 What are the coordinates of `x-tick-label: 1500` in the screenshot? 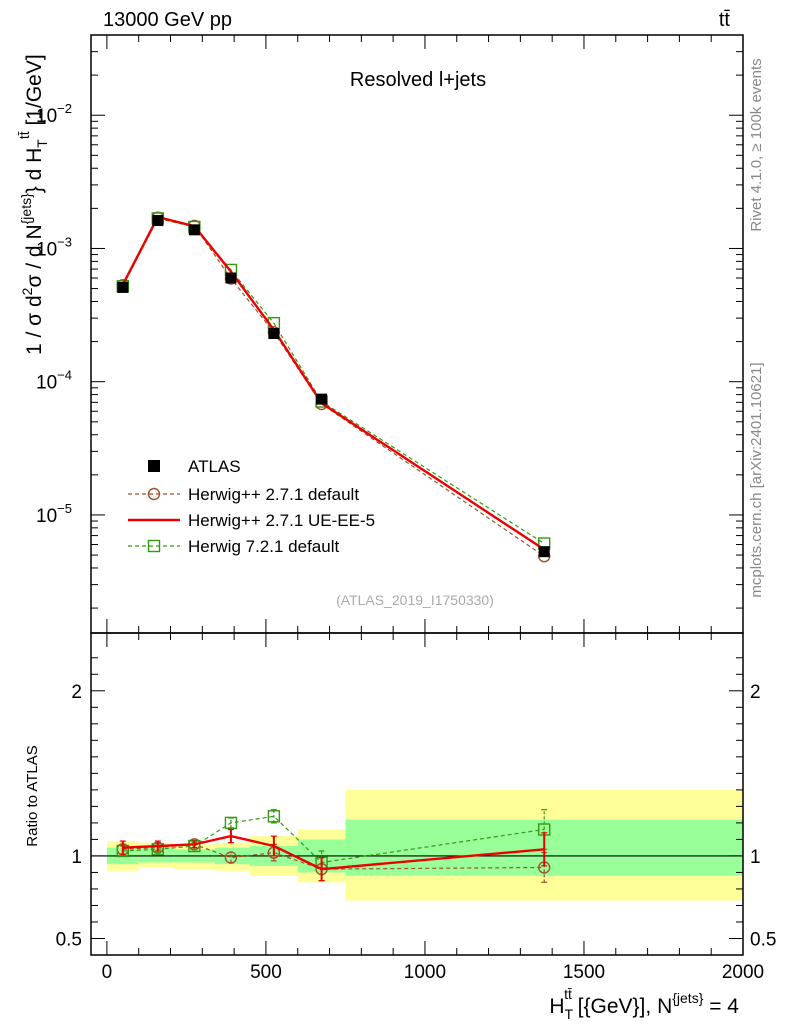 It's located at (584, 972).